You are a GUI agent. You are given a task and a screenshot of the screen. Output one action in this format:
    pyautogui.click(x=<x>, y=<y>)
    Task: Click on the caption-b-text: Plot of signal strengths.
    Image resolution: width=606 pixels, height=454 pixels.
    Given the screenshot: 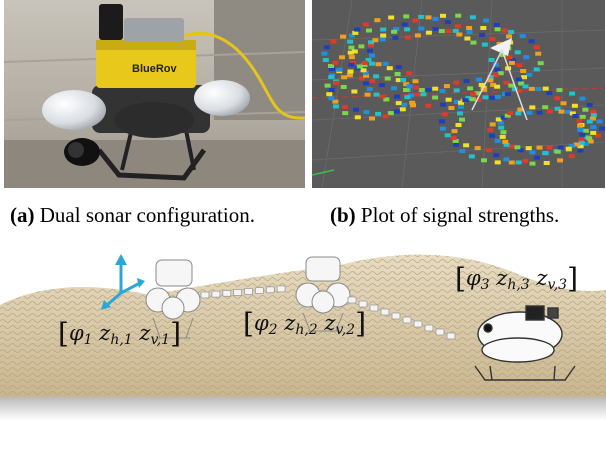 What is the action you would take?
    pyautogui.click(x=460, y=215)
    